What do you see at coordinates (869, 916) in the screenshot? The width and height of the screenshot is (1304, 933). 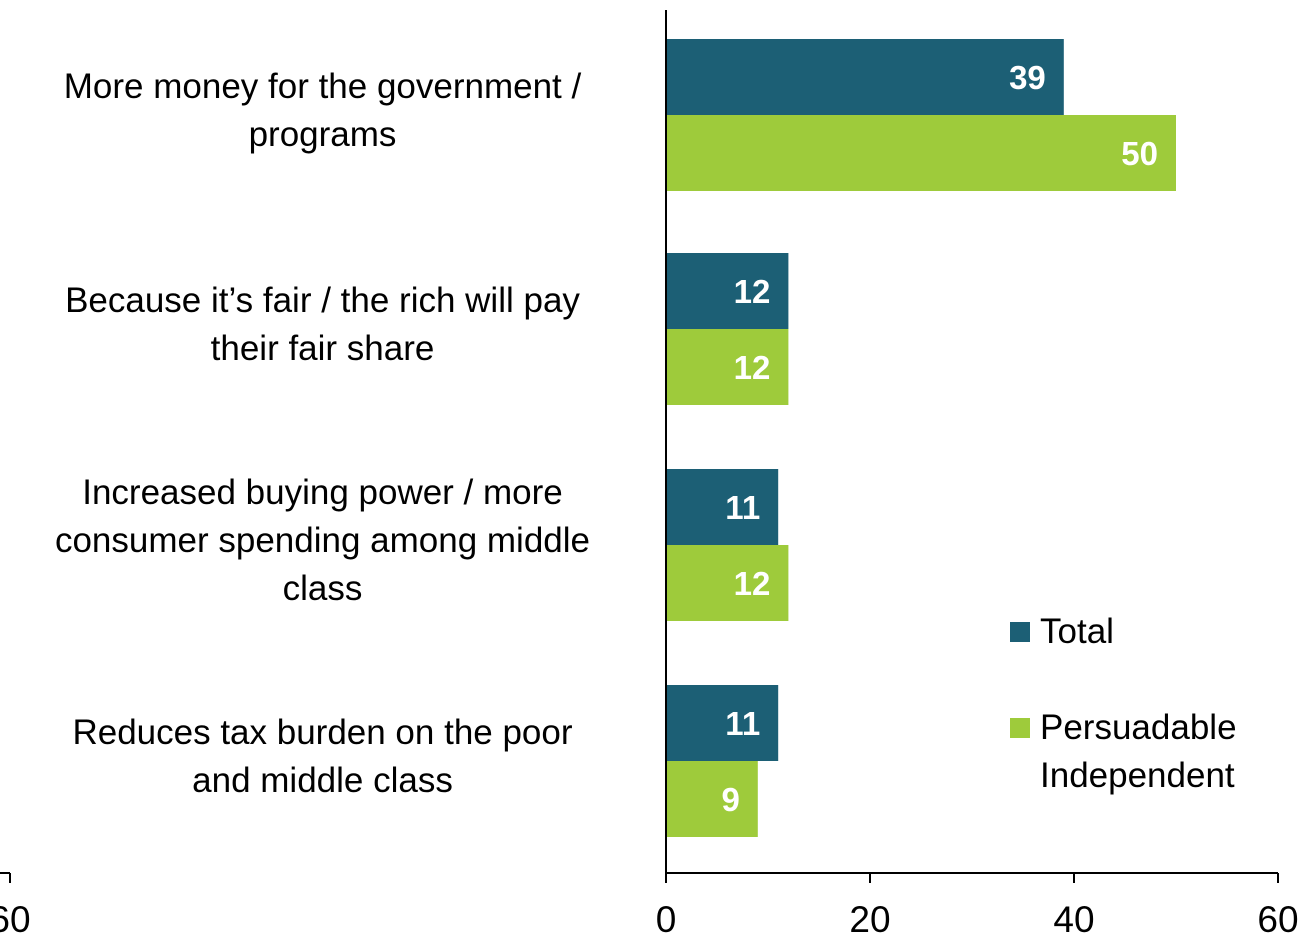 I see `x-tick-label: 20` at bounding box center [869, 916].